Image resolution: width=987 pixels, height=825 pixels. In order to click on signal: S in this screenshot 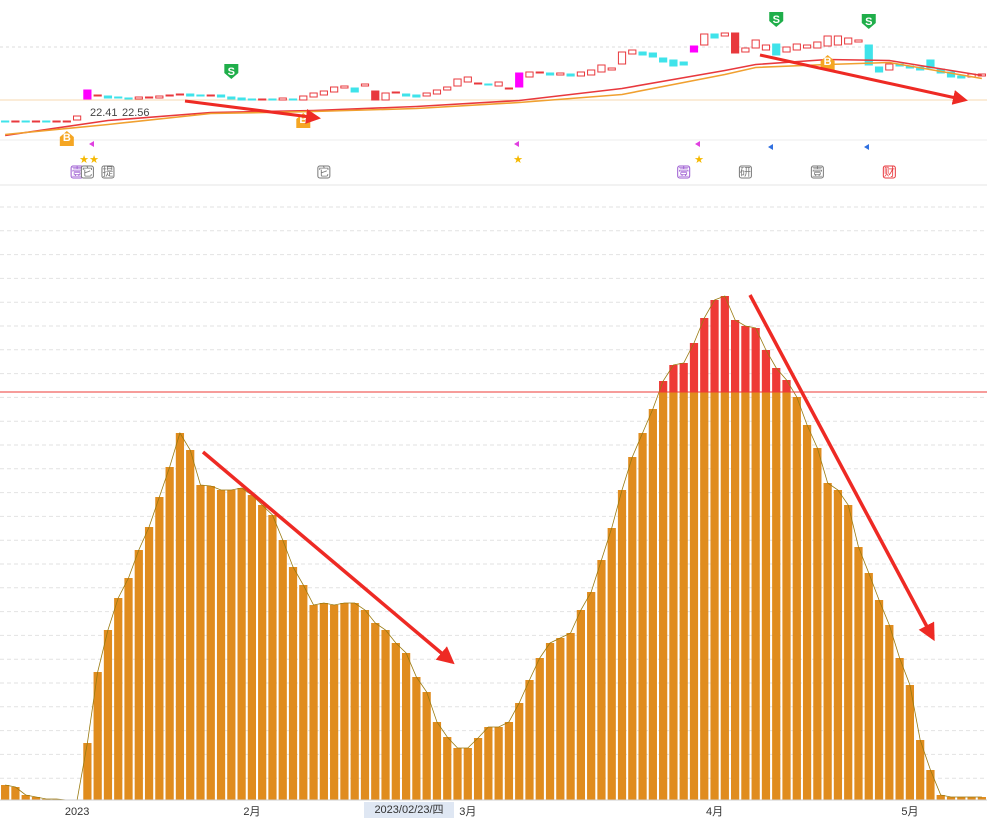, I will do `click(231, 71)`.